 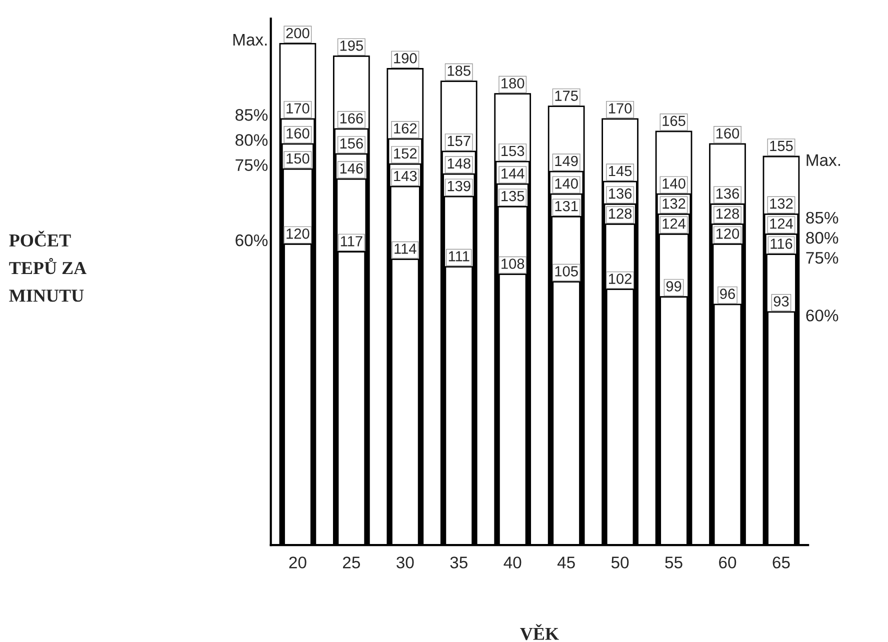 What do you see at coordinates (513, 83) in the screenshot?
I see `data-label: 180` at bounding box center [513, 83].